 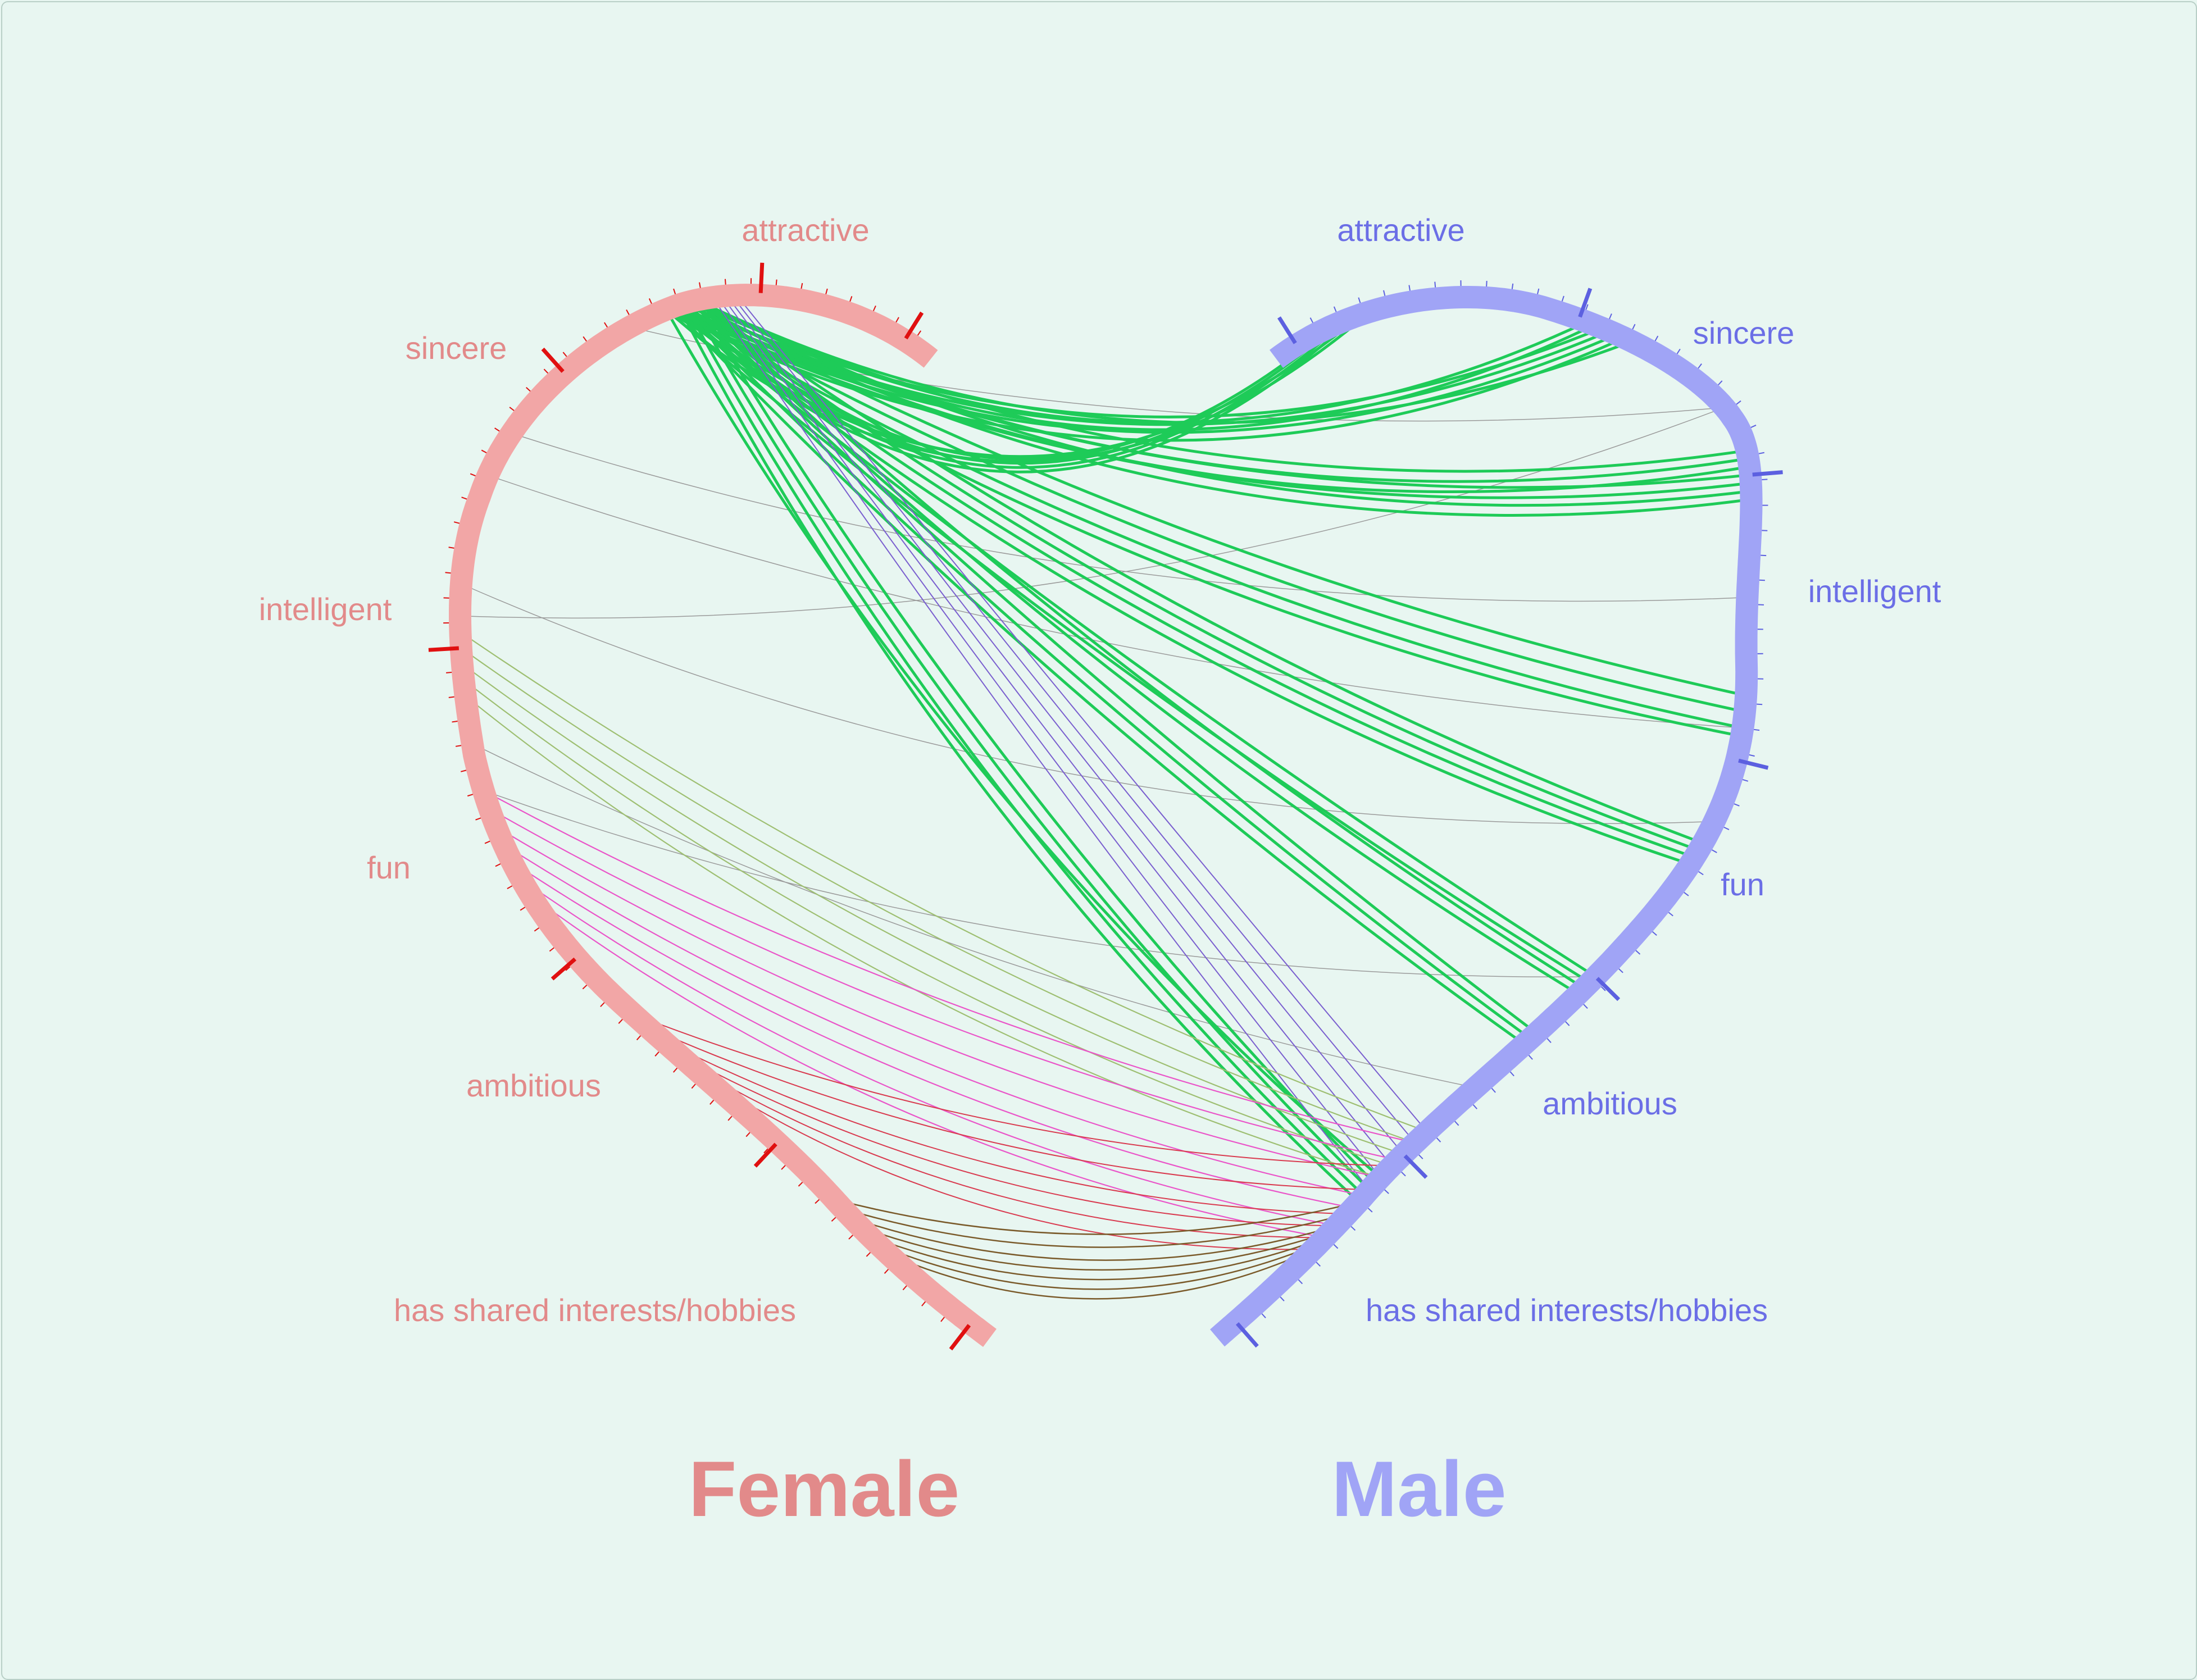 What do you see at coordinates (326, 609) in the screenshot?
I see `female-label-intelligent: intelligent` at bounding box center [326, 609].